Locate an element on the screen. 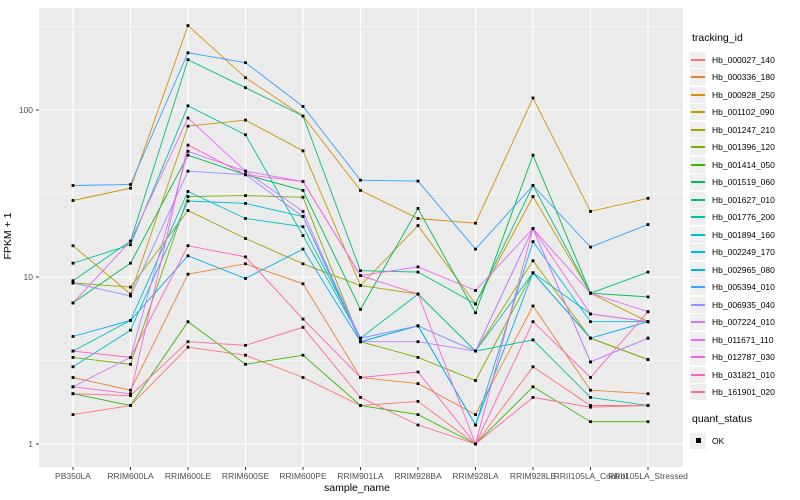 The height and width of the screenshot is (500, 800). x-tick-label: RRIM928LE is located at coordinates (533, 476).